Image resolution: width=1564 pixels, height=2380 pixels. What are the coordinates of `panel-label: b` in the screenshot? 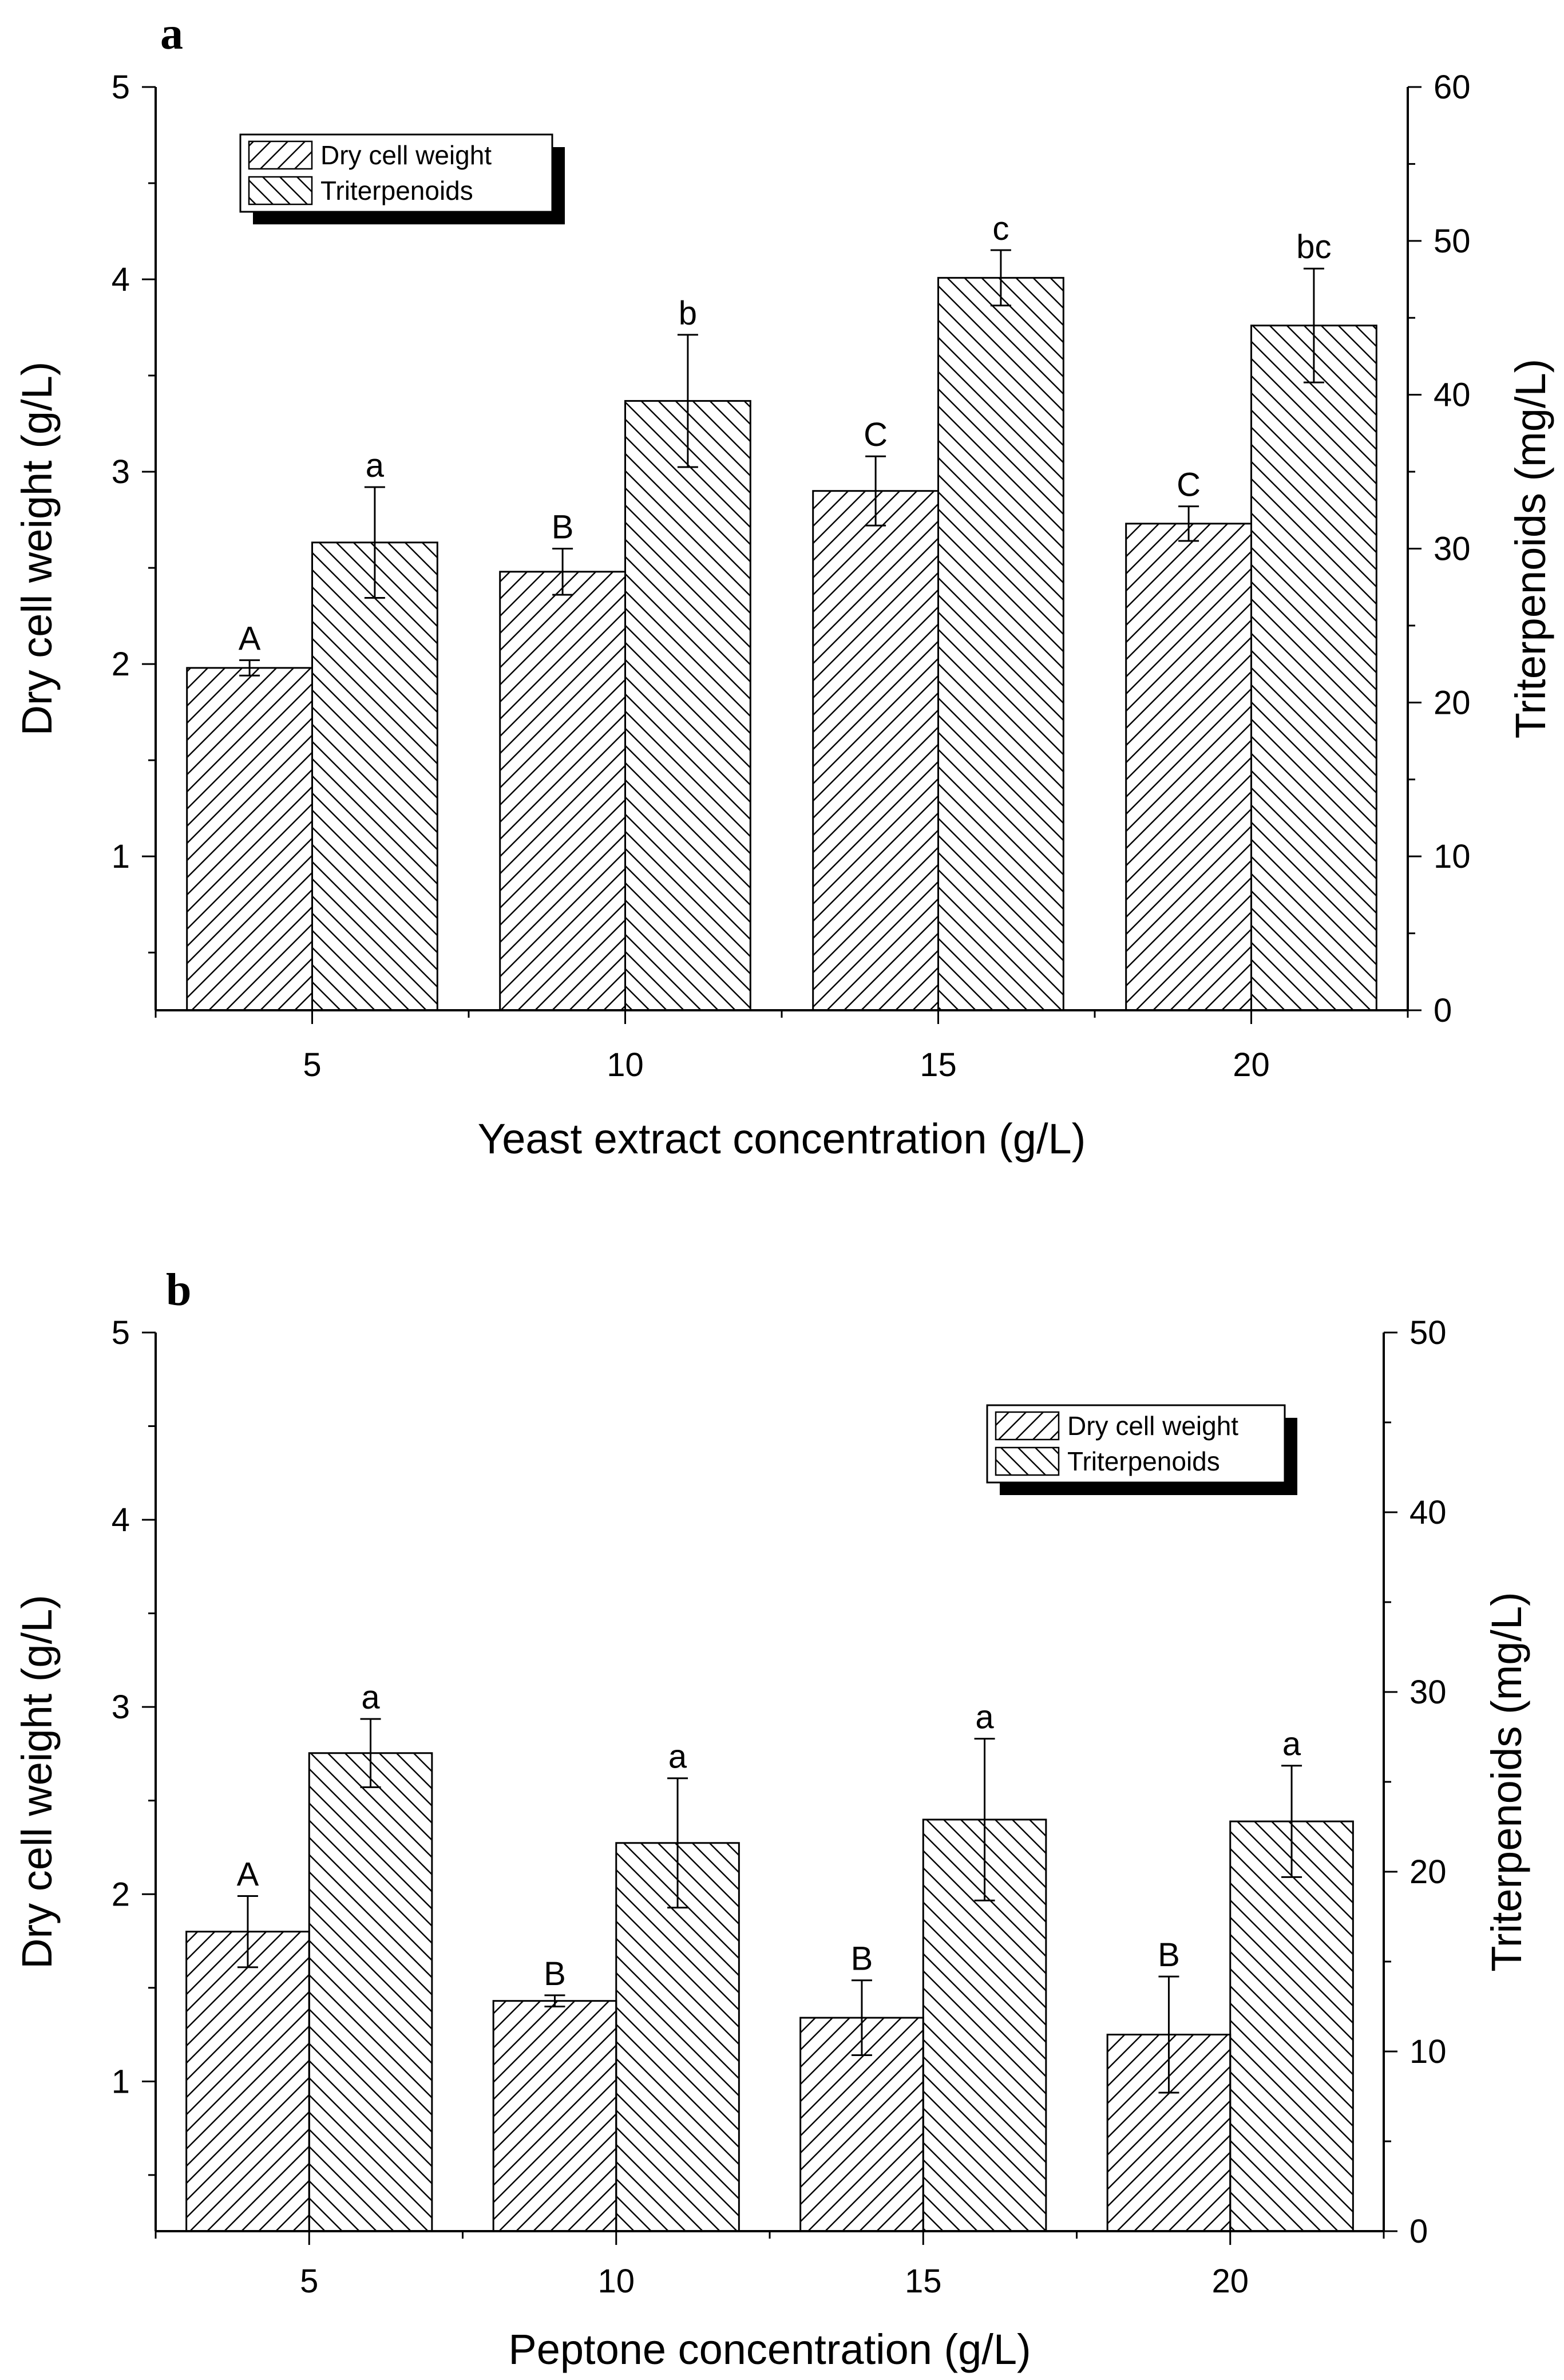 It's located at (179, 1290).